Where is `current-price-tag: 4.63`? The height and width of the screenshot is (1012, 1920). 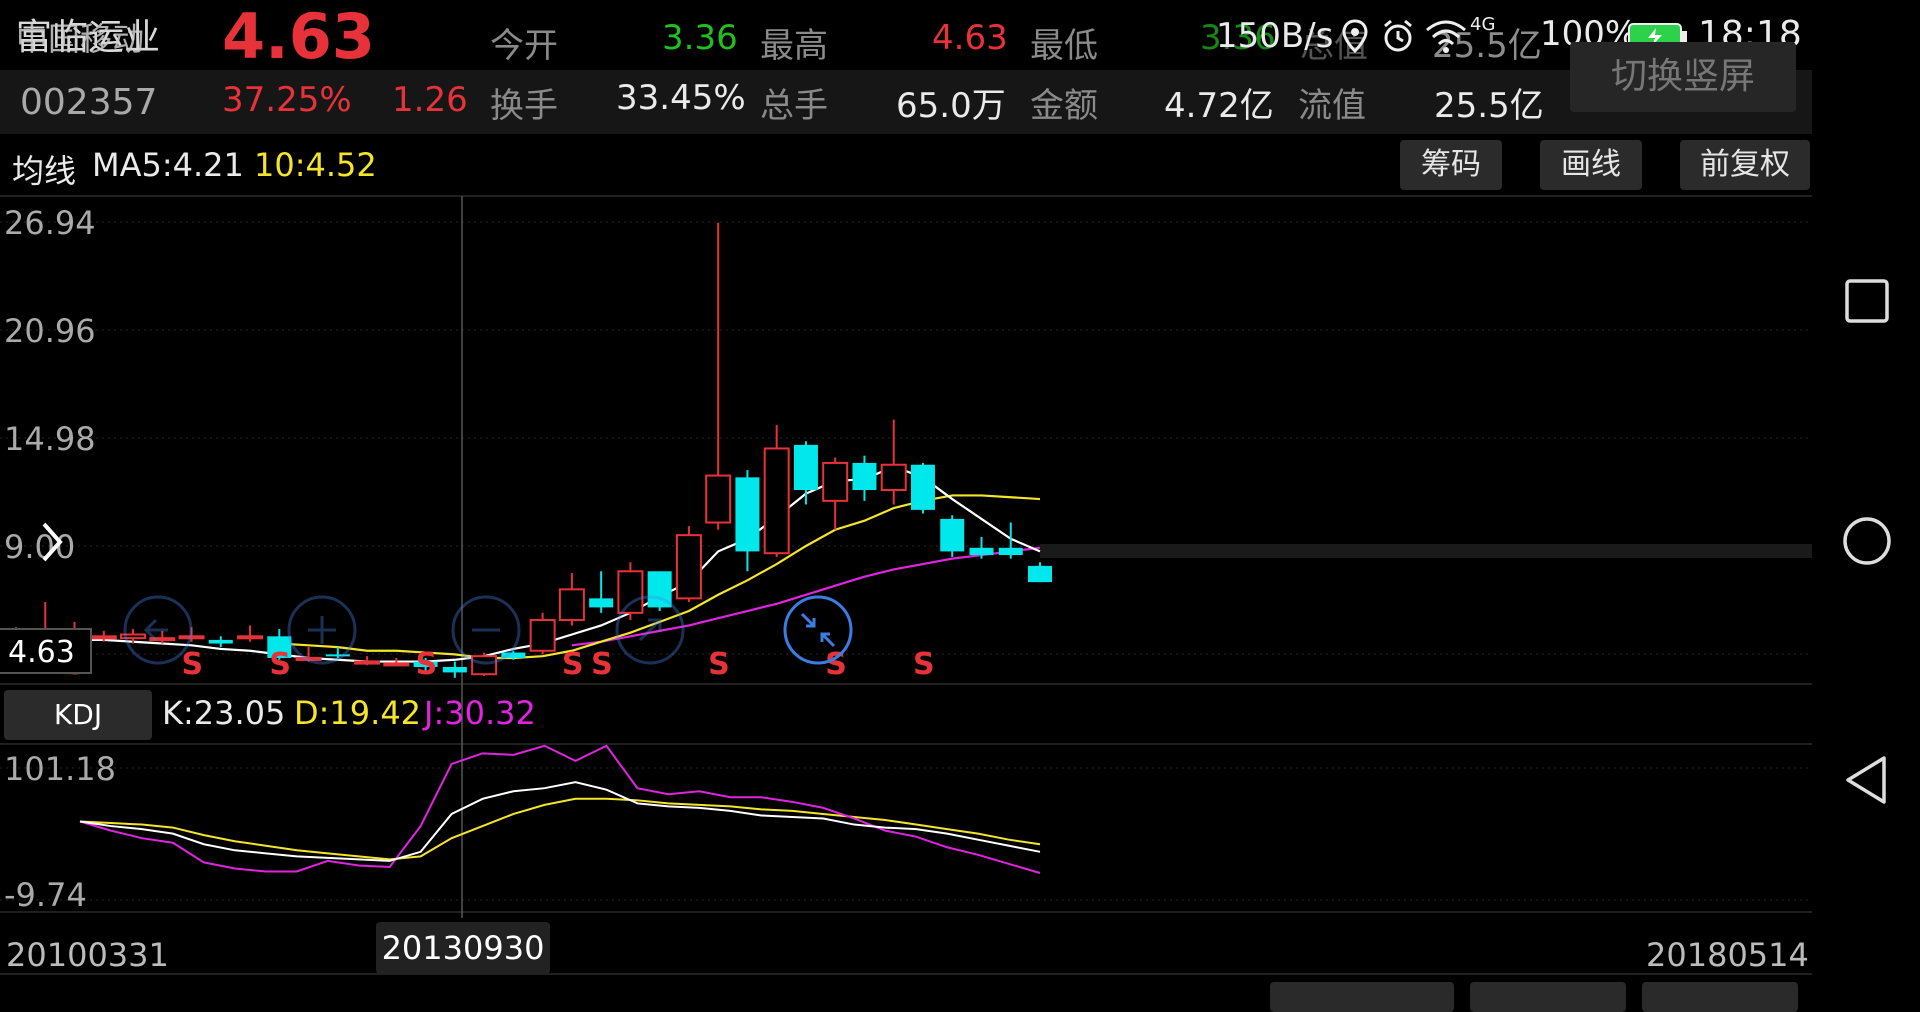 current-price-tag: 4.63 is located at coordinates (46, 651).